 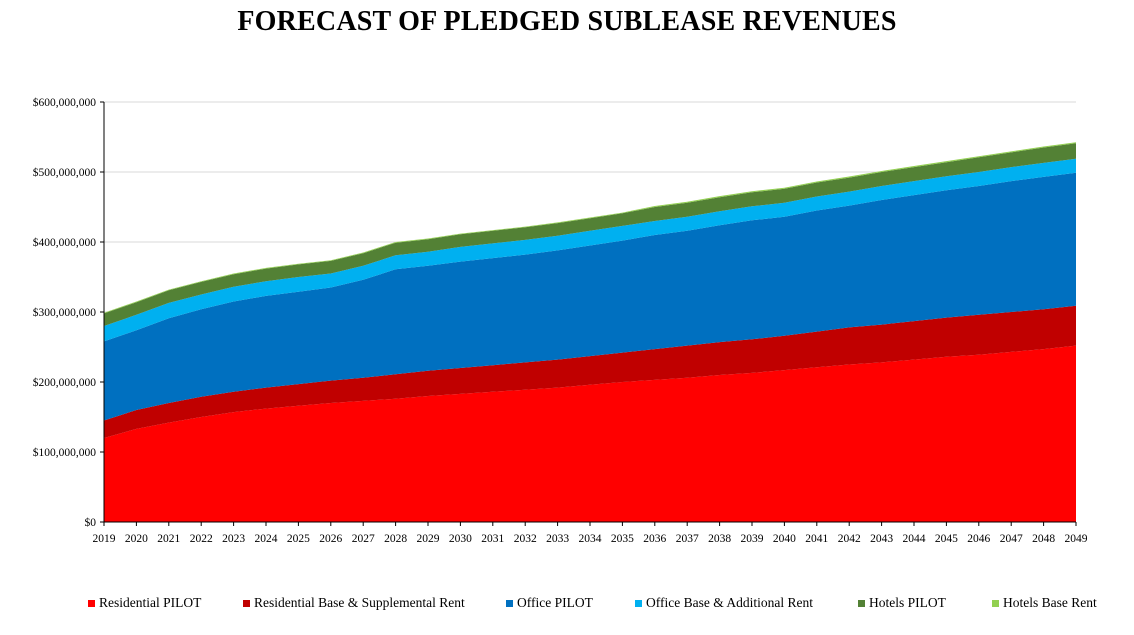 What do you see at coordinates (729, 602) in the screenshot?
I see `legend-label: Office Base & Additional Rent` at bounding box center [729, 602].